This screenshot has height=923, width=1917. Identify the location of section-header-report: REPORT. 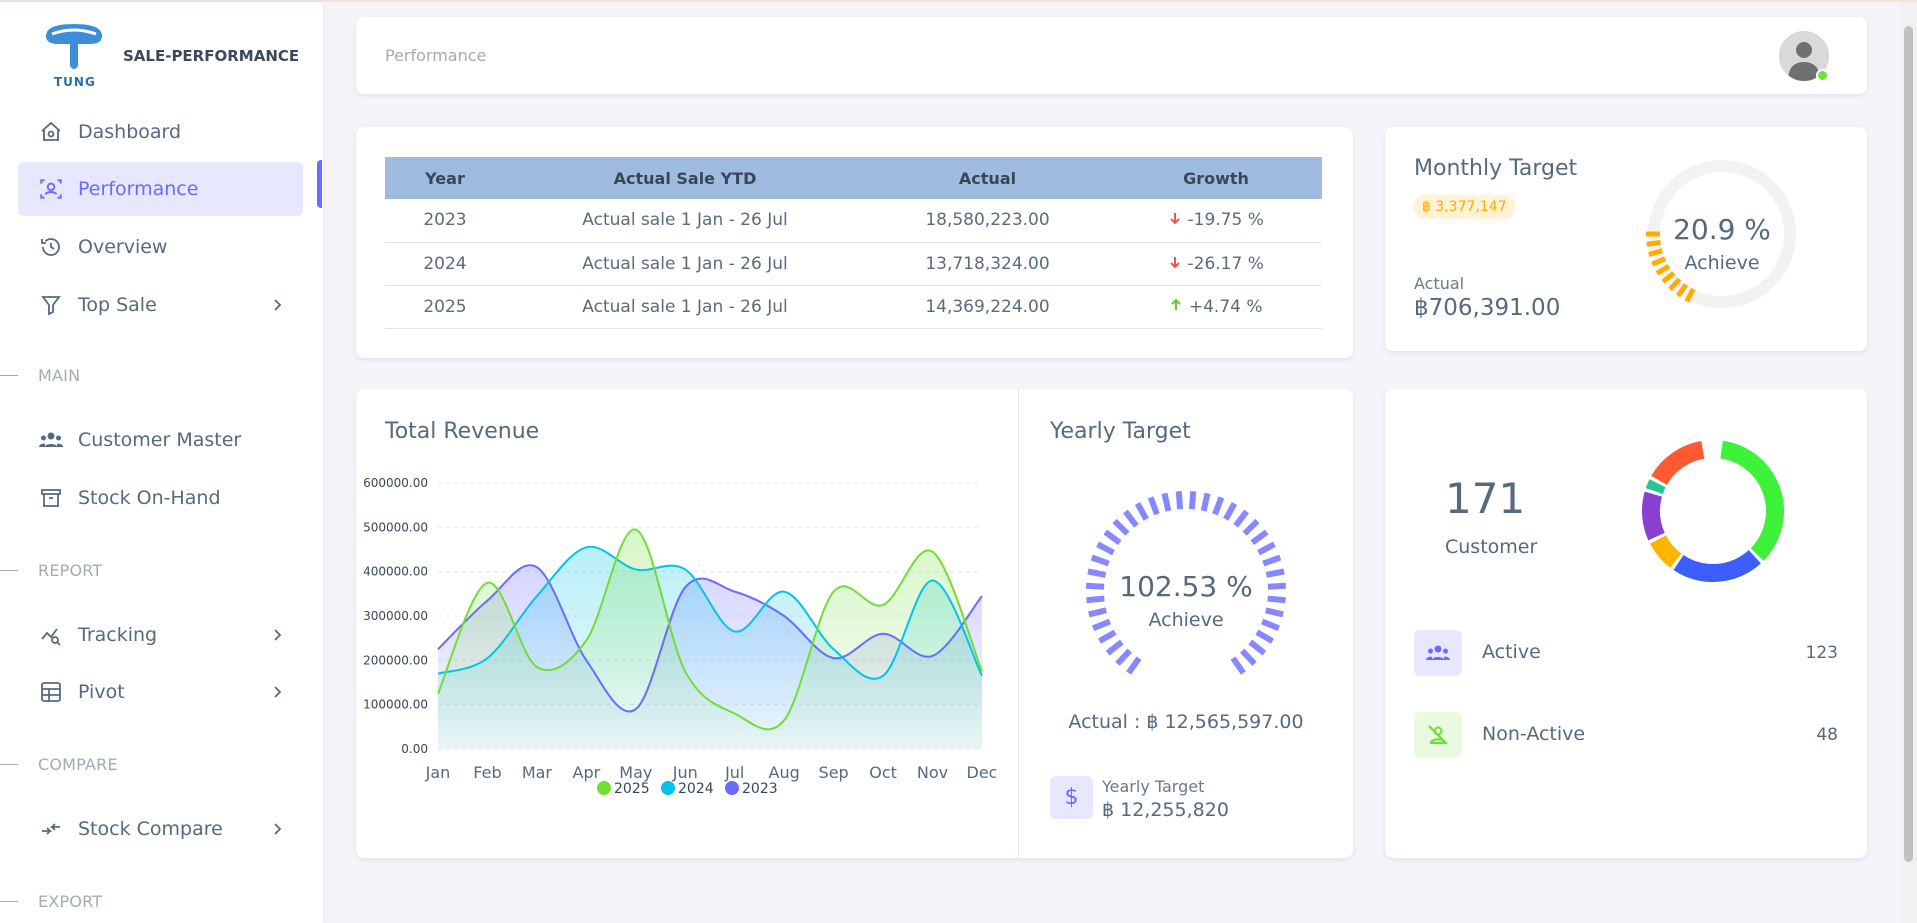
(51, 570).